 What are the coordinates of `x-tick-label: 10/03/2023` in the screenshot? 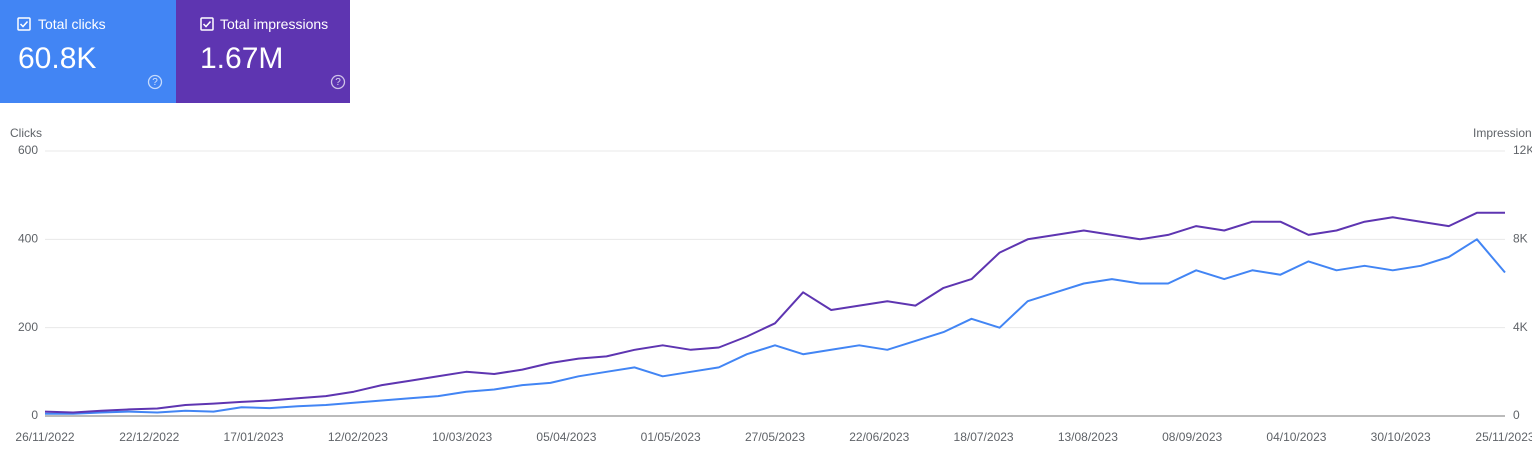 It's located at (462, 437).